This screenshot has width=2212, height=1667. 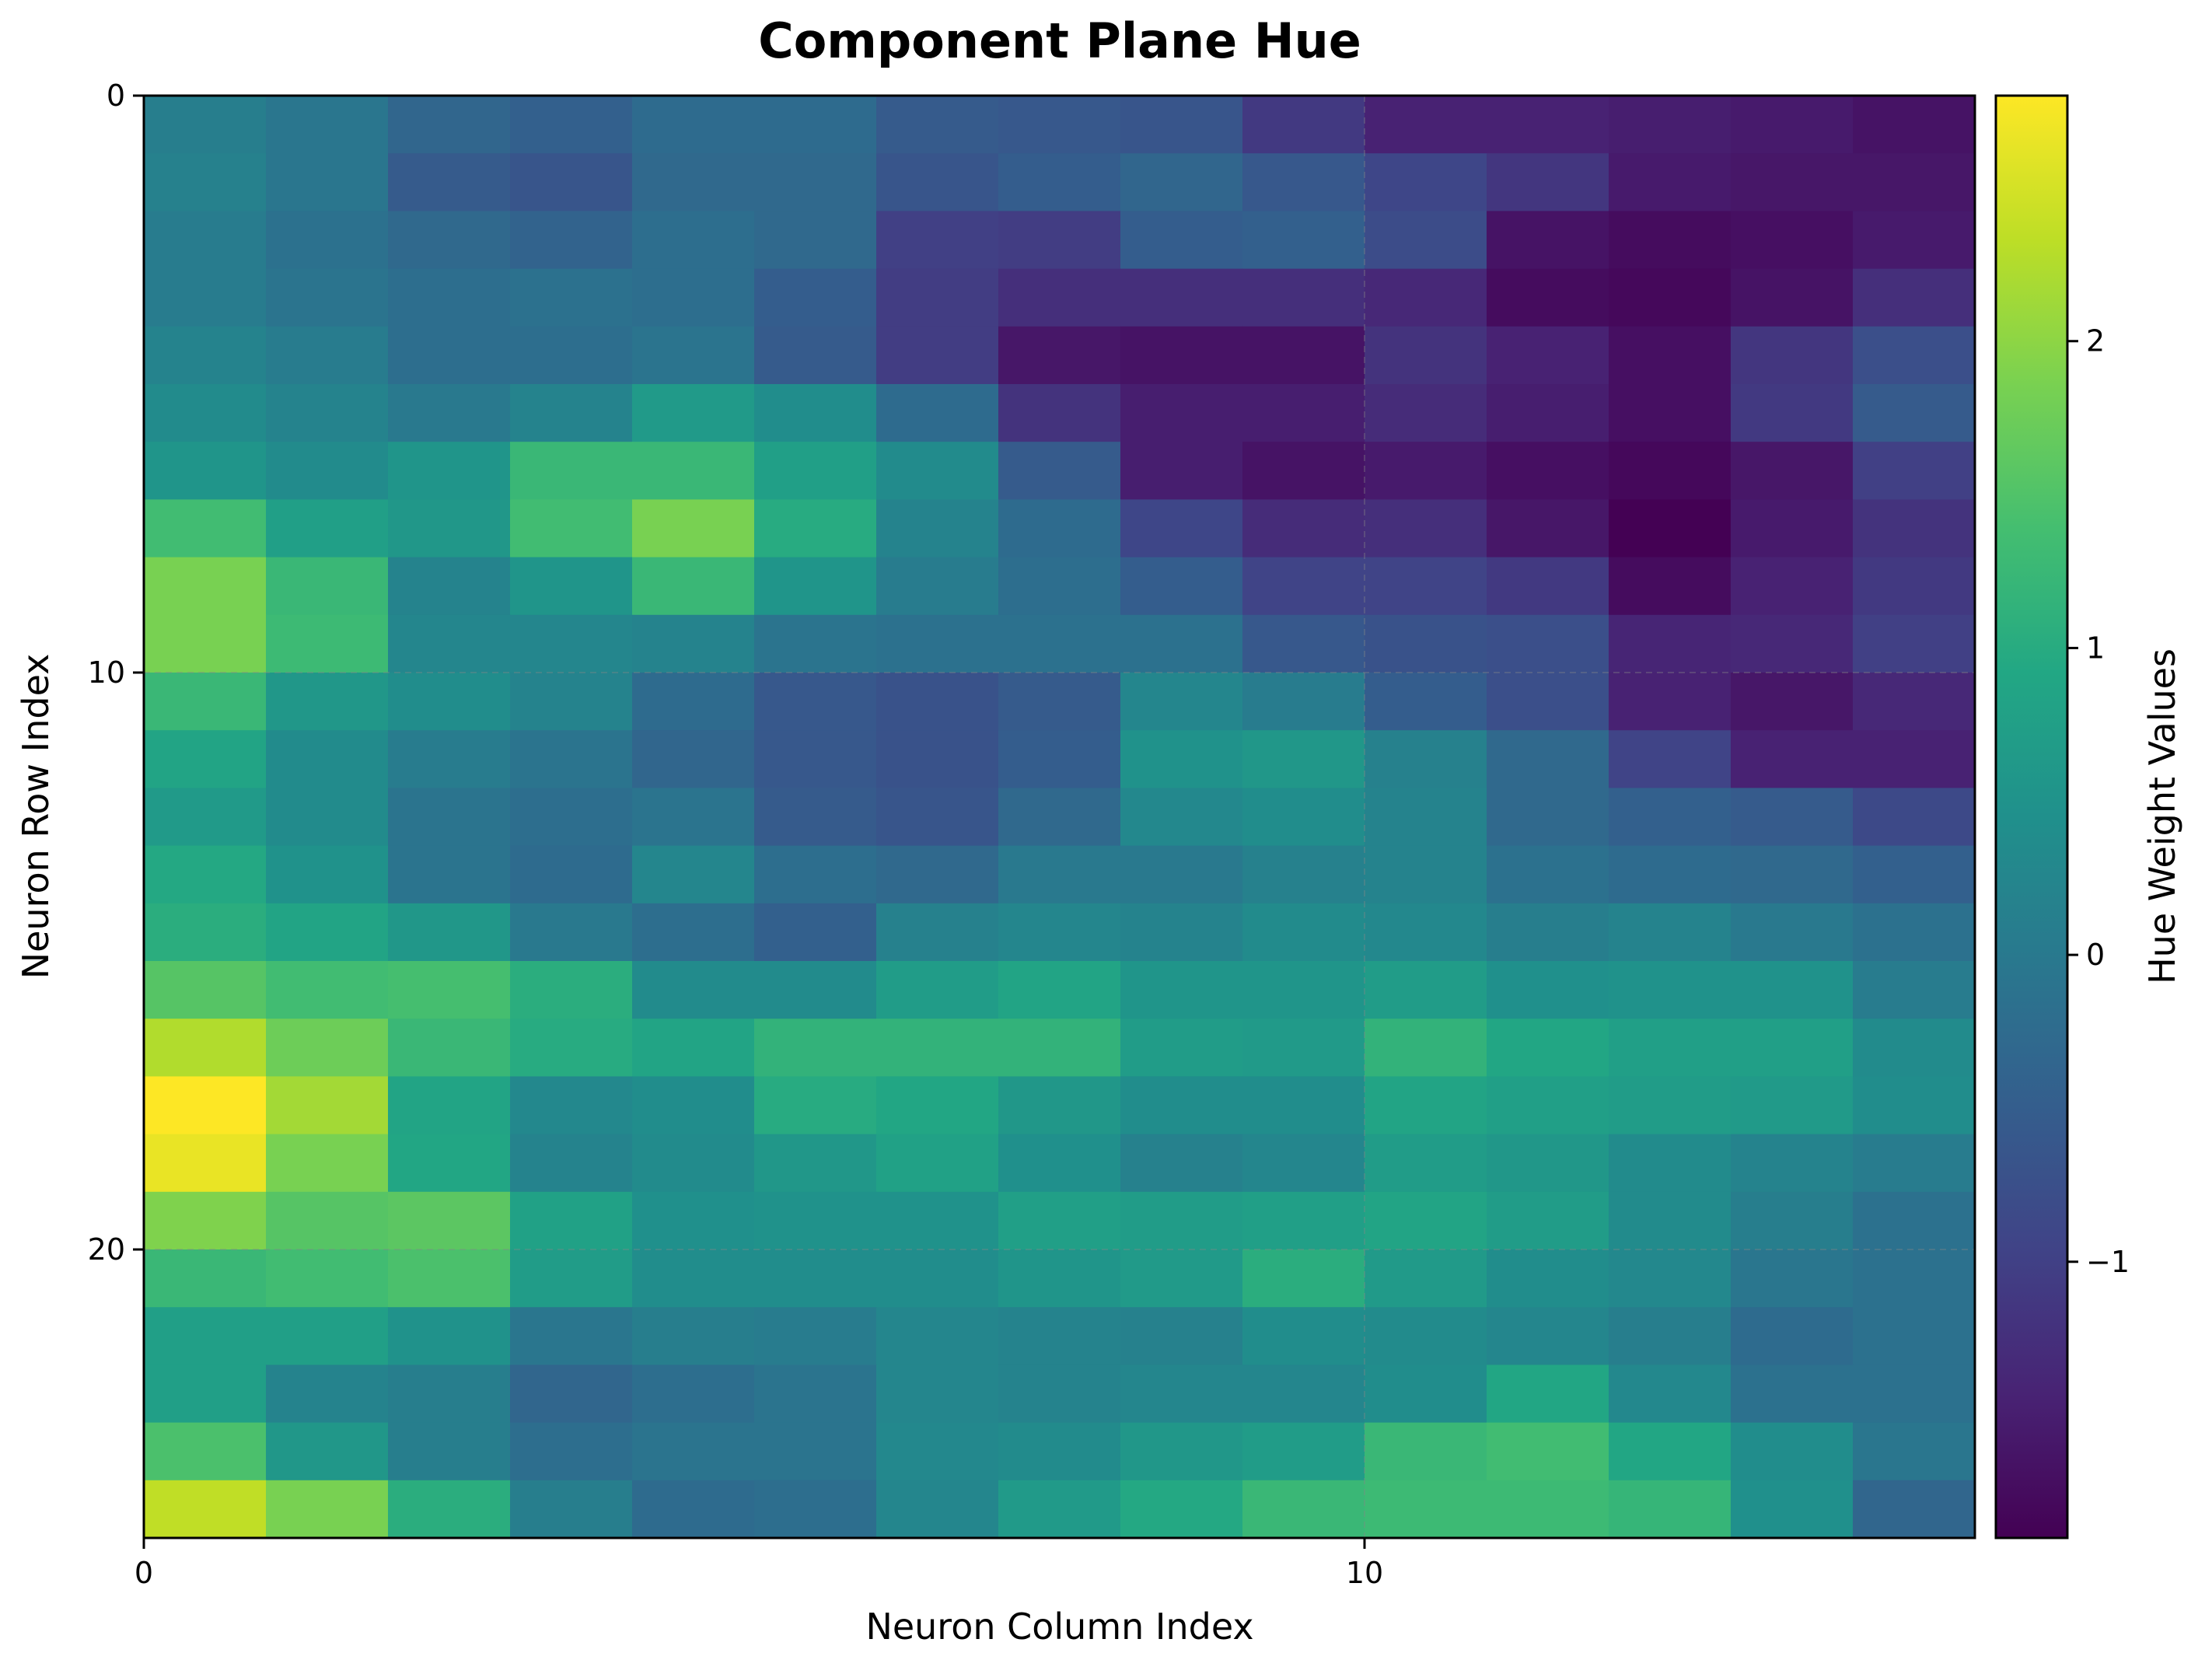 What do you see at coordinates (2095, 955) in the screenshot?
I see `colorbar-tick-label: 0` at bounding box center [2095, 955].